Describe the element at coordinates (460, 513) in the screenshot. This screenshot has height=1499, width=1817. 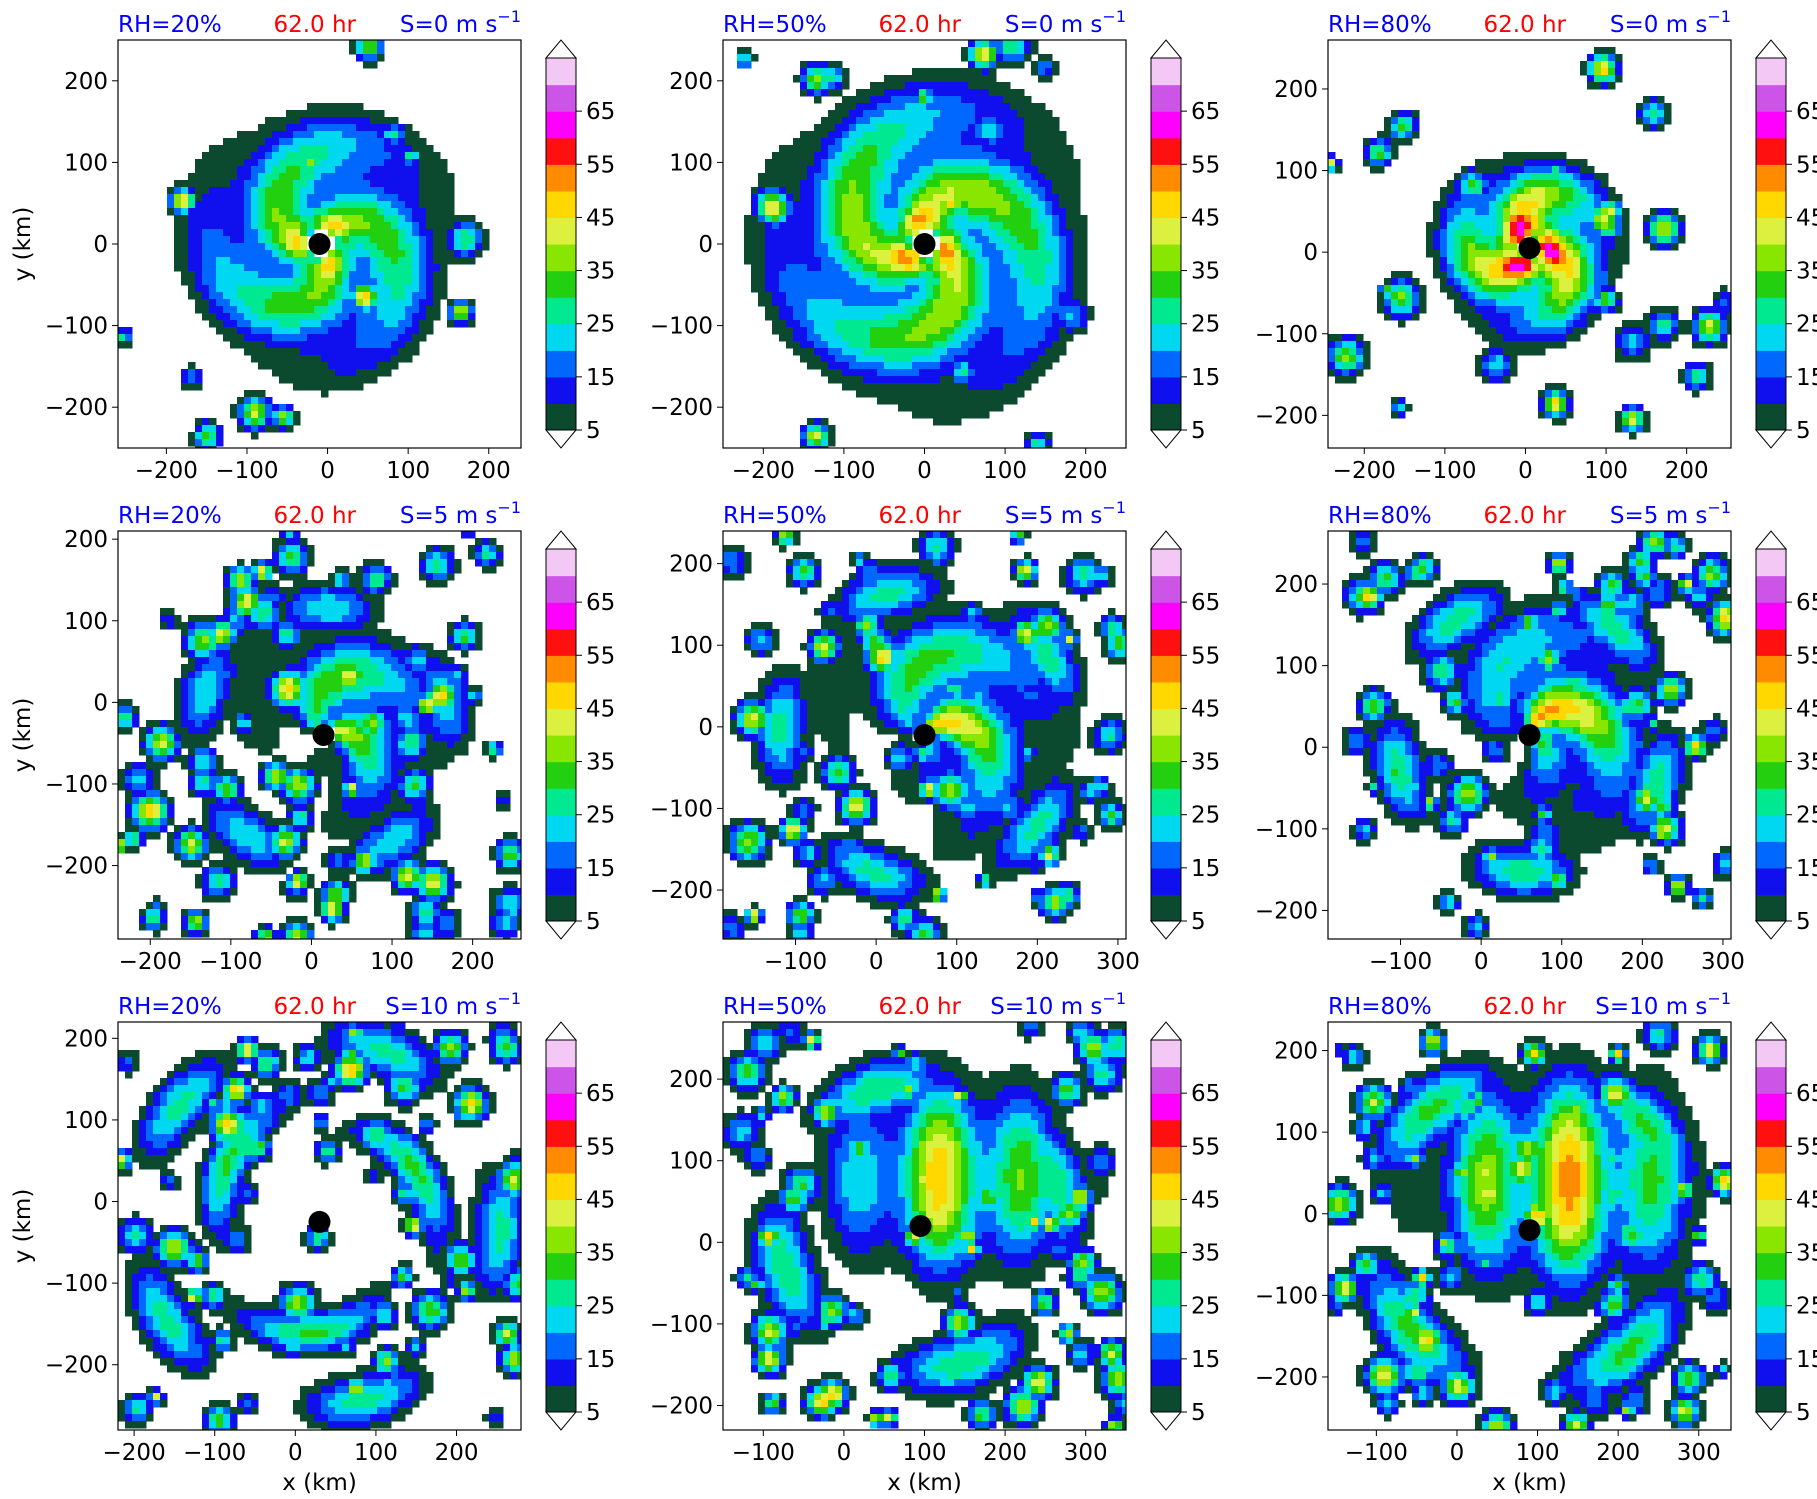
I see `shear-label: S=5 m s−1` at that location.